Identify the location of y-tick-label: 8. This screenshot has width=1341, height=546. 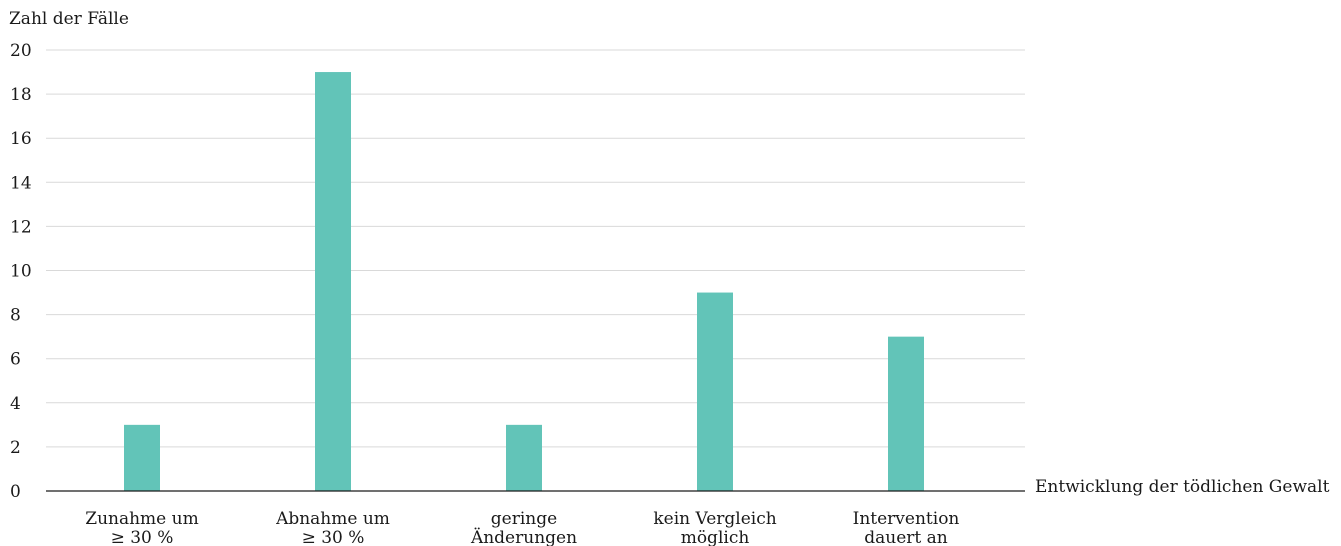
(15, 316).